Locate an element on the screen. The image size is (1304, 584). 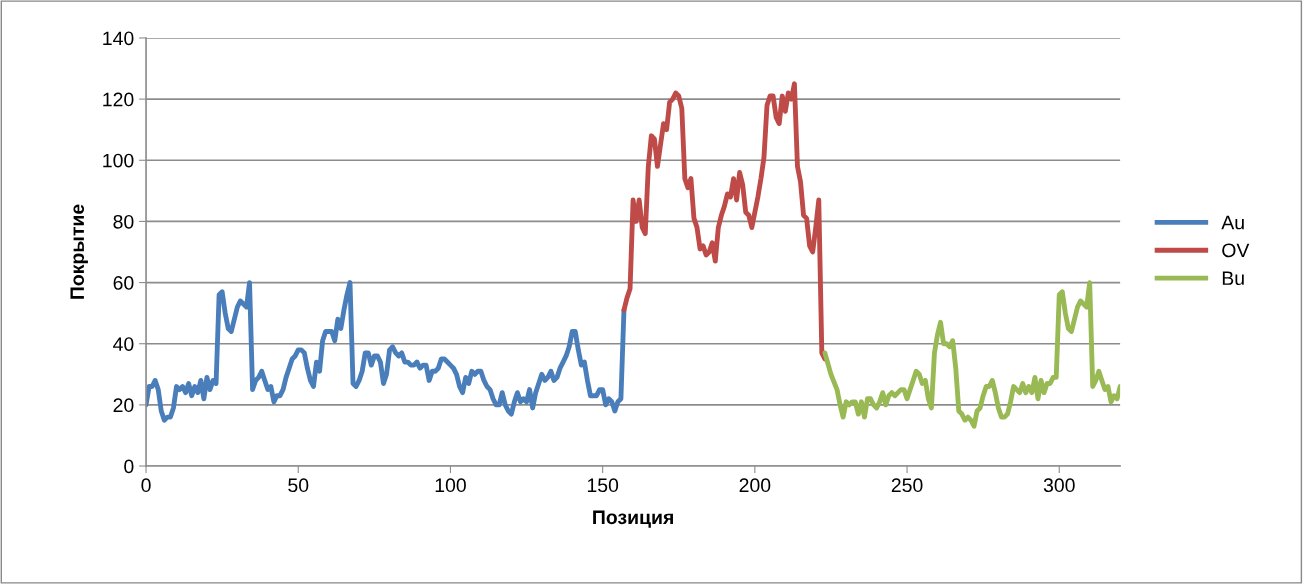
y-tick-label: 120 is located at coordinates (118, 99).